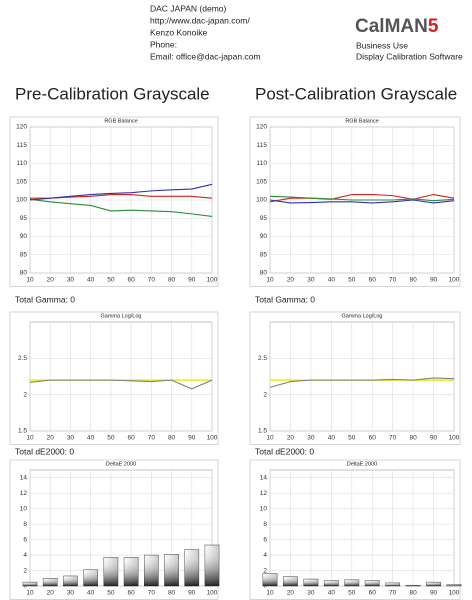  Describe the element at coordinates (362, 198) in the screenshot. I see `series-line` at that location.